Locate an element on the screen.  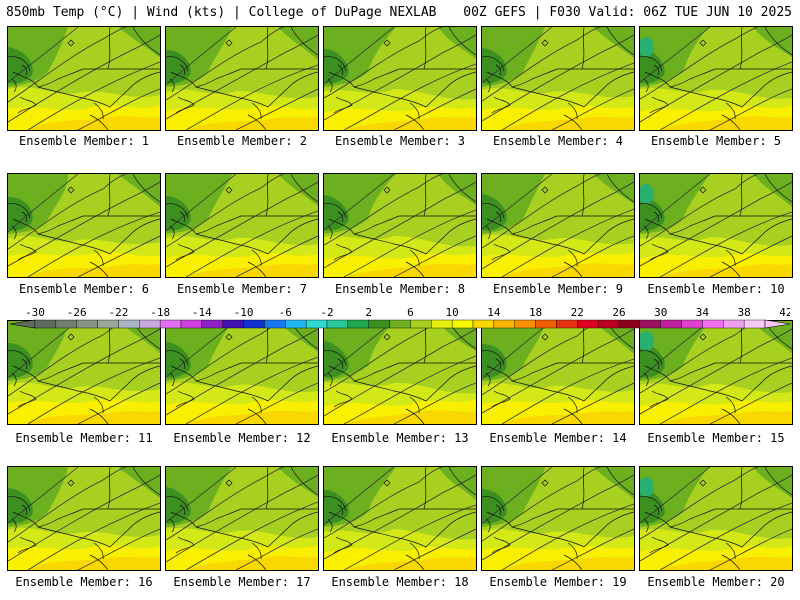
colorbar-tick-label: -6 is located at coordinates (285, 312).